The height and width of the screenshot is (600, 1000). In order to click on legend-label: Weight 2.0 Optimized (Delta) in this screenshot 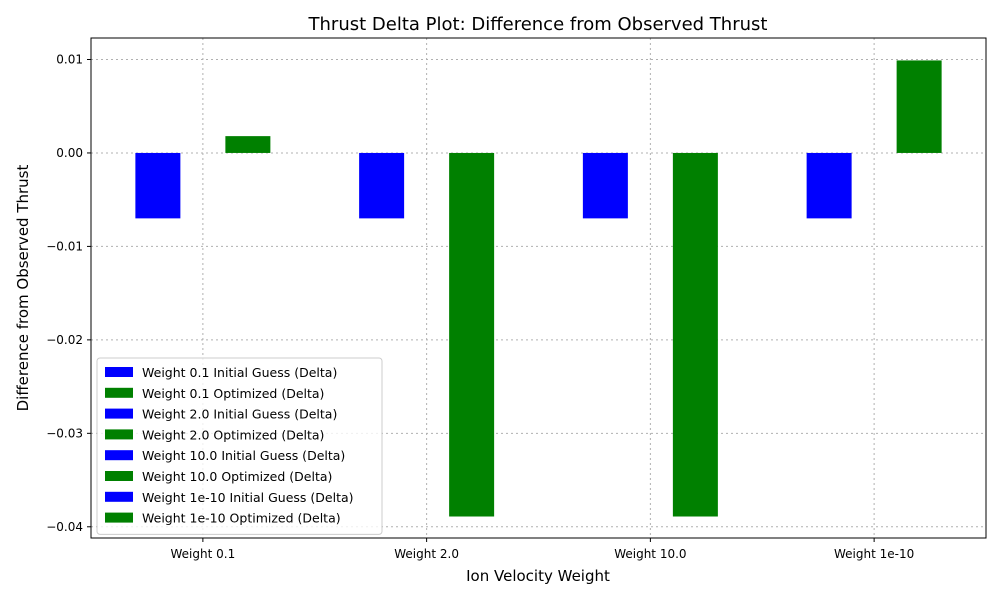, I will do `click(233, 434)`.